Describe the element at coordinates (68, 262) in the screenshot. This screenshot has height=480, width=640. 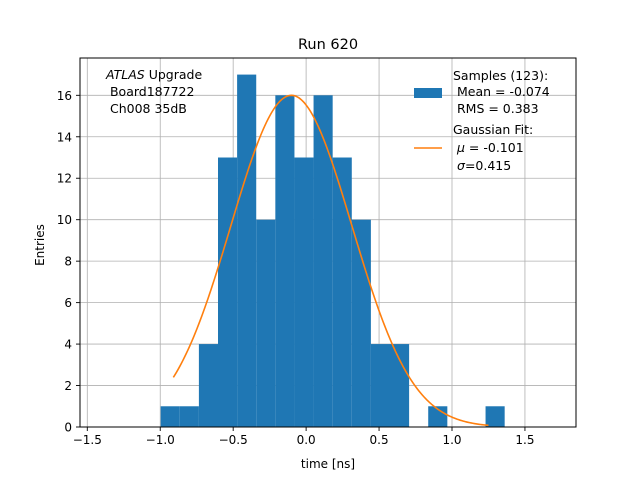
I see `y-tick-label-4: 8` at that location.